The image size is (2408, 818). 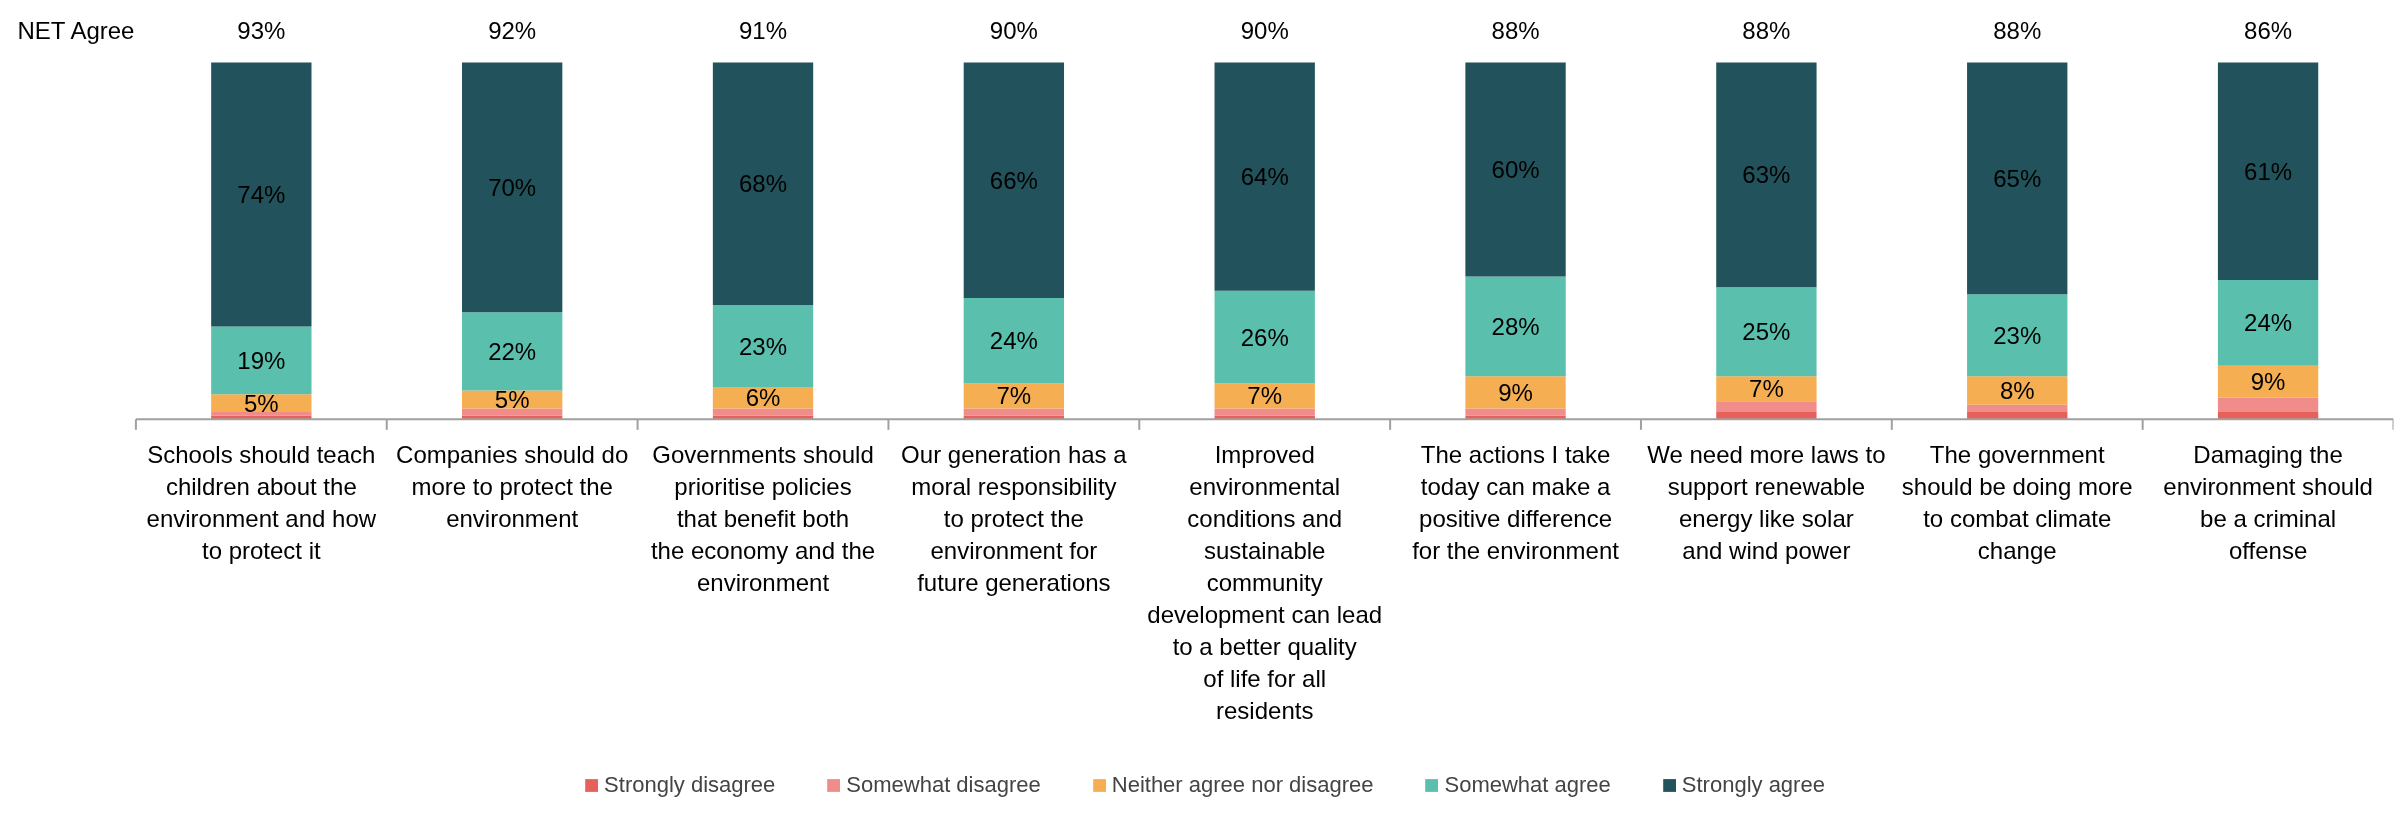 I want to click on data-label: 64%, so click(x=1264, y=177).